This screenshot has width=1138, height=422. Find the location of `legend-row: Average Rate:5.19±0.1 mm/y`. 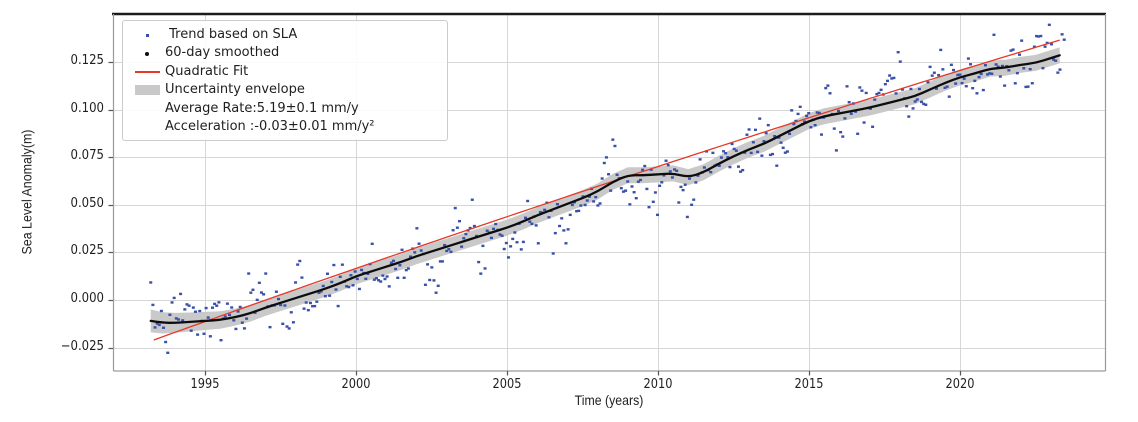

legend-row: Average Rate:5.19±0.1 mm/y is located at coordinates (286, 109).